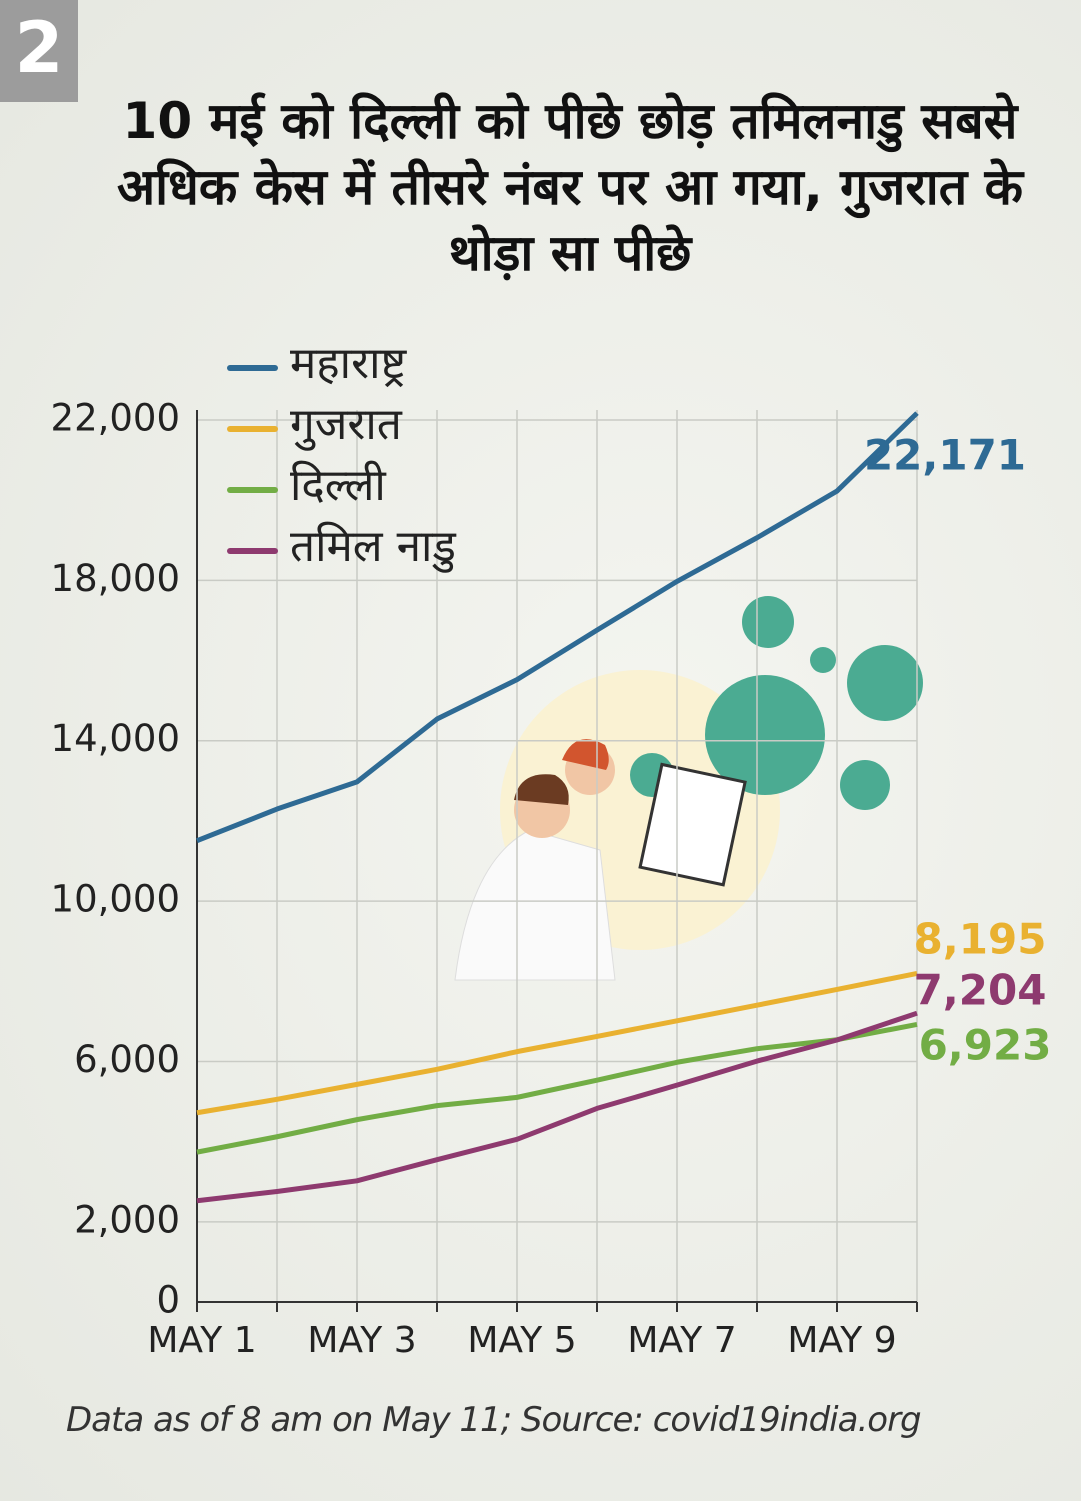  I want to click on y-tick-label: 10,000, so click(115, 899).